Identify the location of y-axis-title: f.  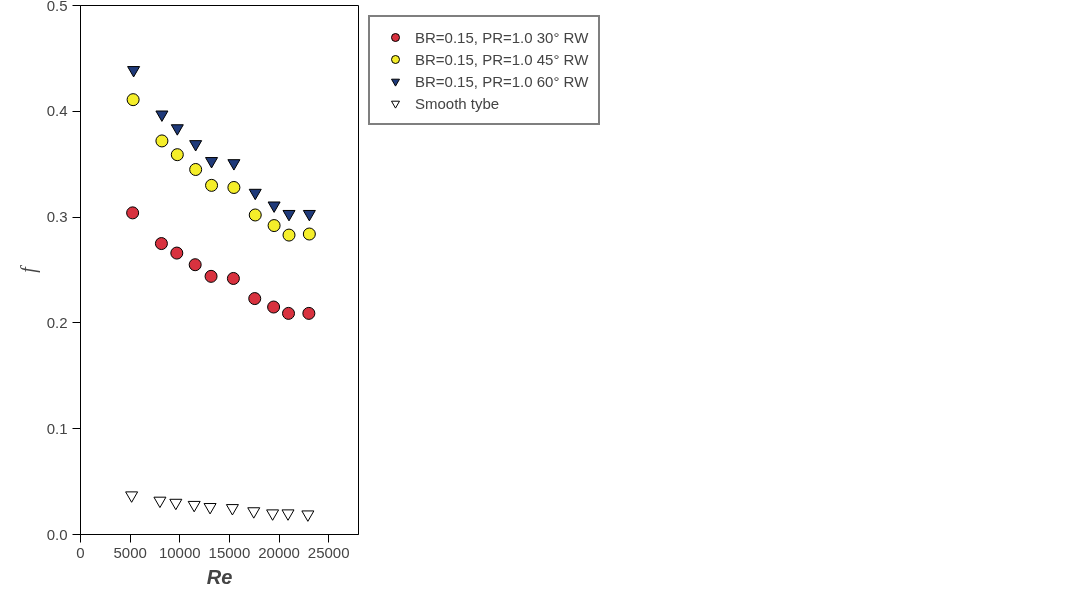
(28, 268).